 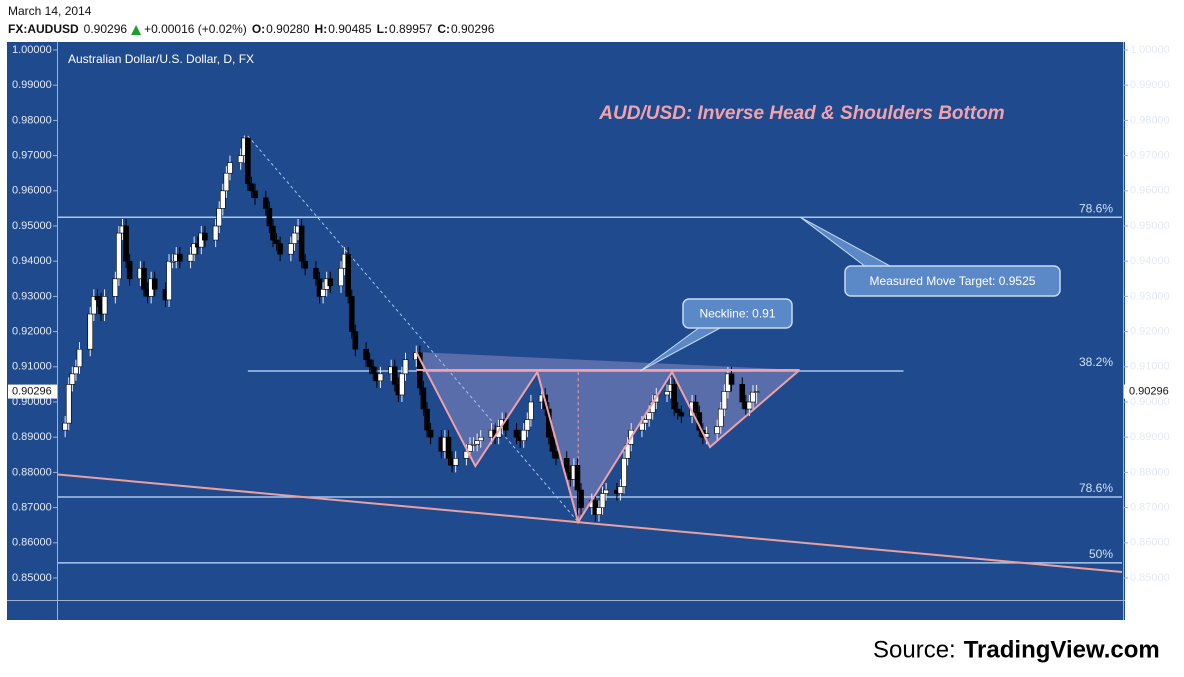 I want to click on callout-text: Measured Move Target: 0.9525, so click(x=953, y=281).